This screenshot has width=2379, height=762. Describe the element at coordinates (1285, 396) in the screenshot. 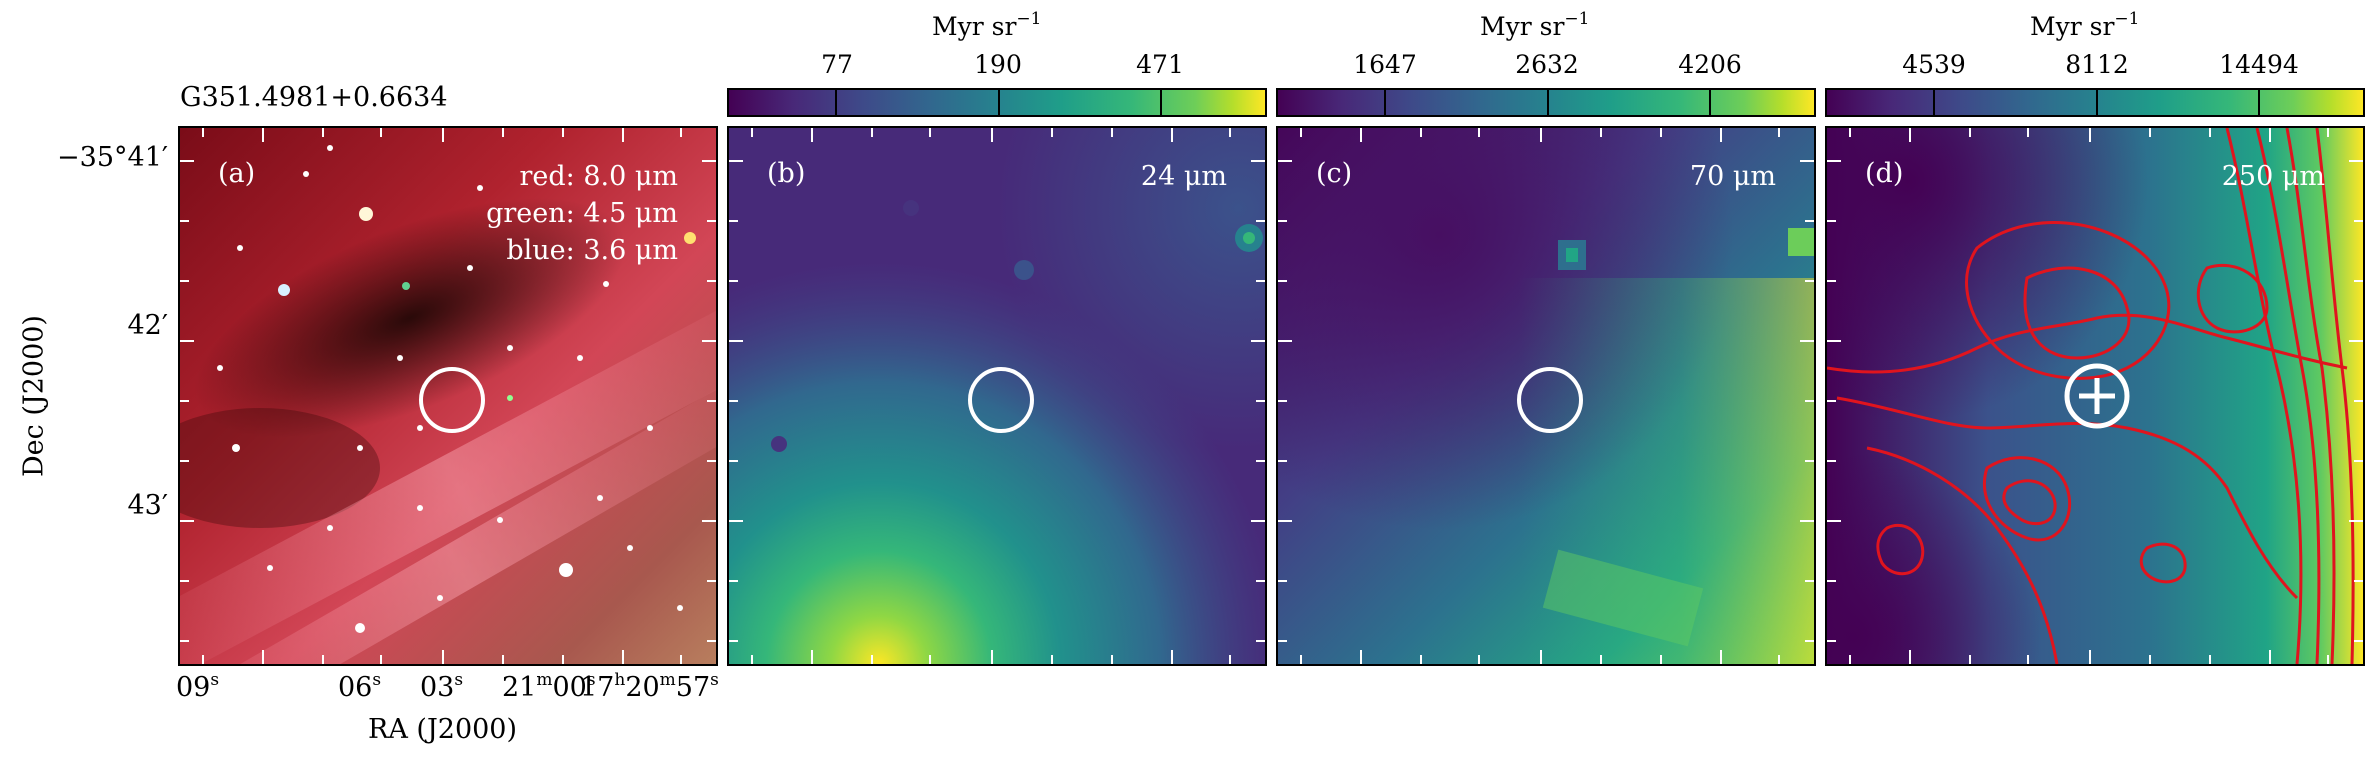

I see `panel-c-left-ticks` at that location.